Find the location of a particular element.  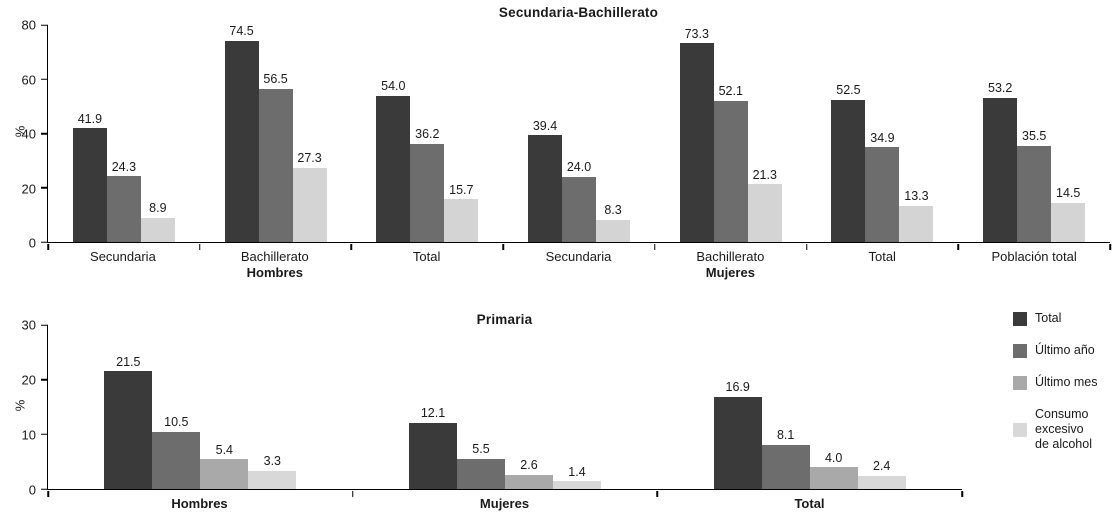

x-group-sublabel: Hombres is located at coordinates (274, 272).